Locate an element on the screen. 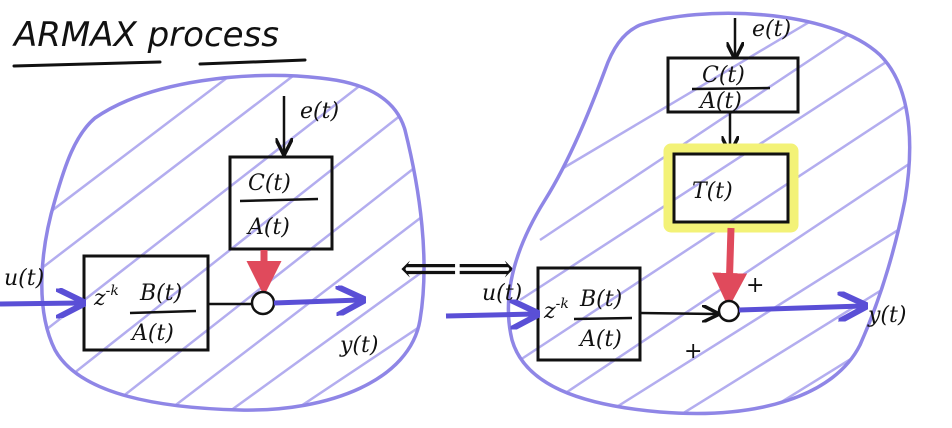 The height and width of the screenshot is (428, 952). left-plant-delay: z-k is located at coordinates (106, 297).